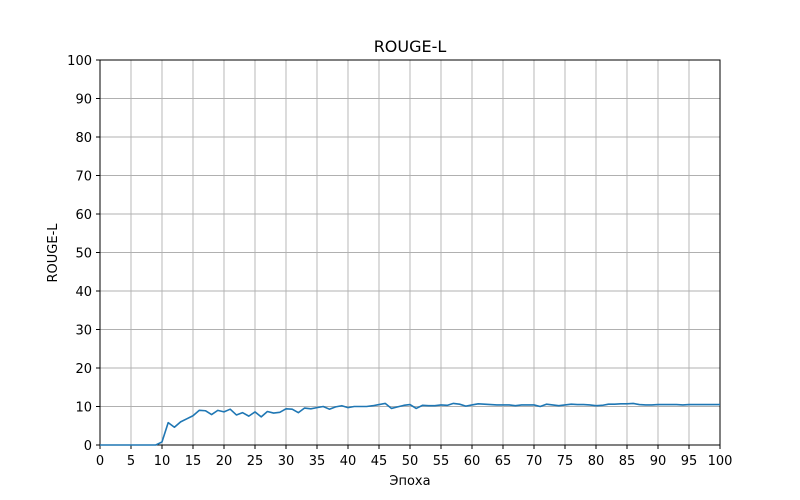 The image size is (800, 500). Describe the element at coordinates (83, 331) in the screenshot. I see `y-tick-label: 30` at that location.